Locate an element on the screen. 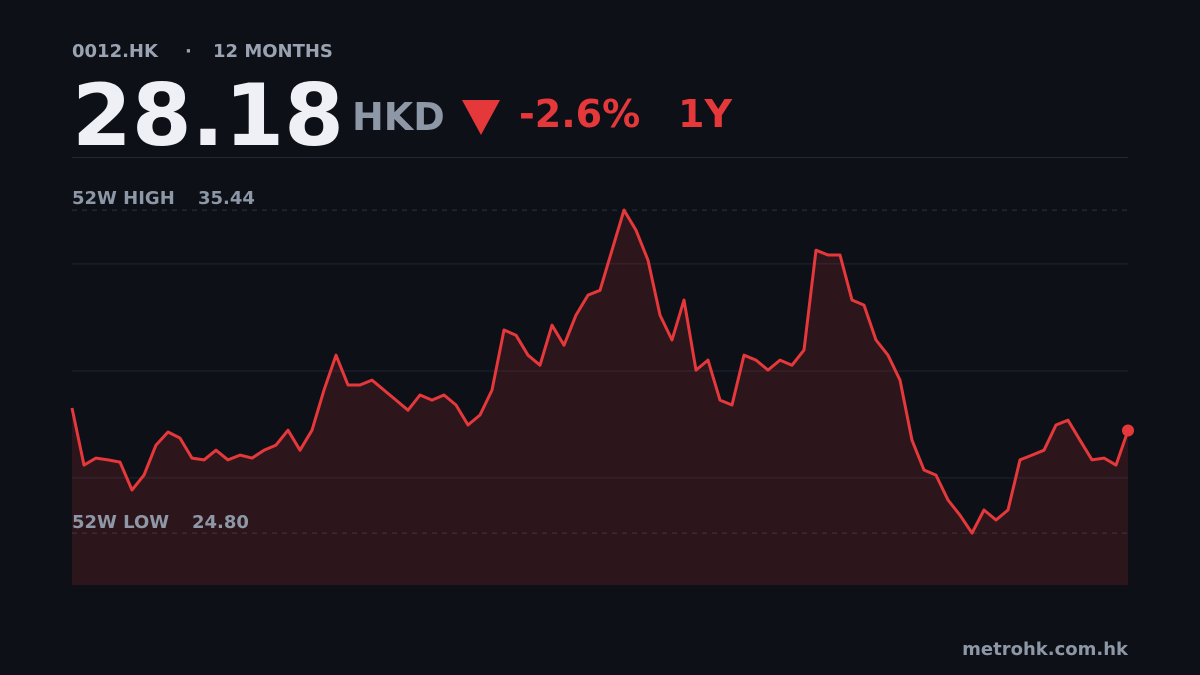  low-label: 52W LOW is located at coordinates (120, 522).